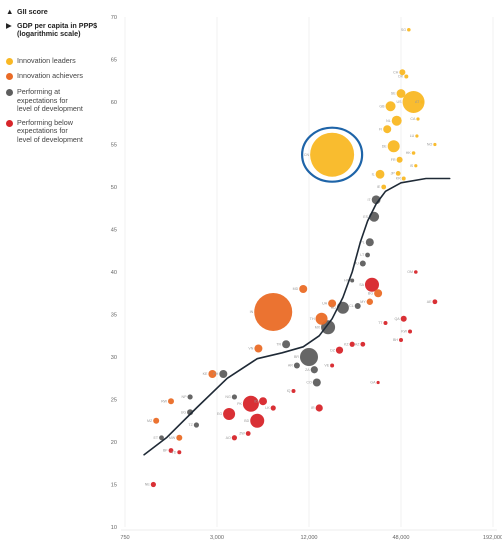  I want to click on point-label: CA, so click(413, 119).